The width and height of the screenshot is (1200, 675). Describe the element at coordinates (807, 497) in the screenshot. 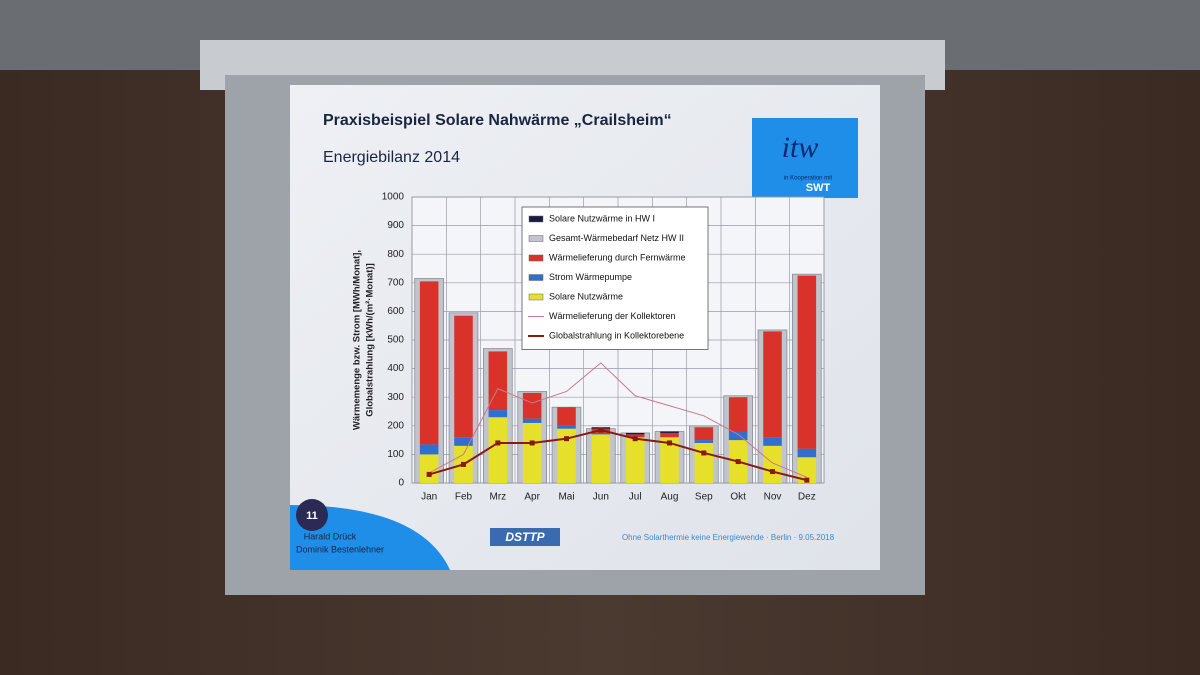

I see `x-tick-label: Dez` at that location.